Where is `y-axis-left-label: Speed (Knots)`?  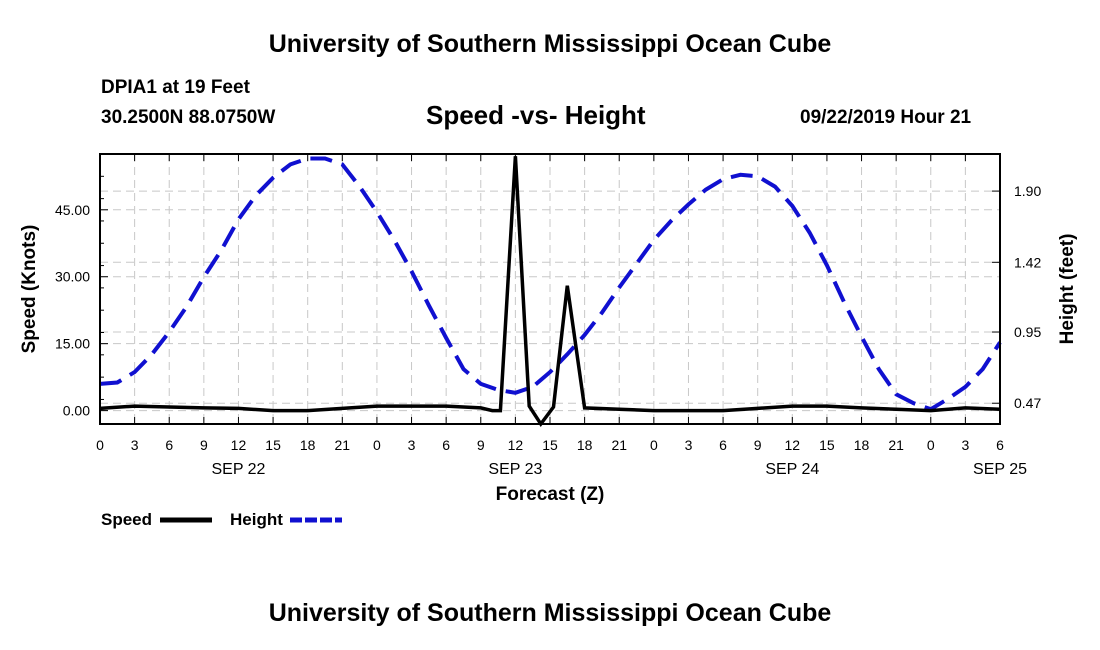
y-axis-left-label: Speed (Knots) is located at coordinates (29, 289).